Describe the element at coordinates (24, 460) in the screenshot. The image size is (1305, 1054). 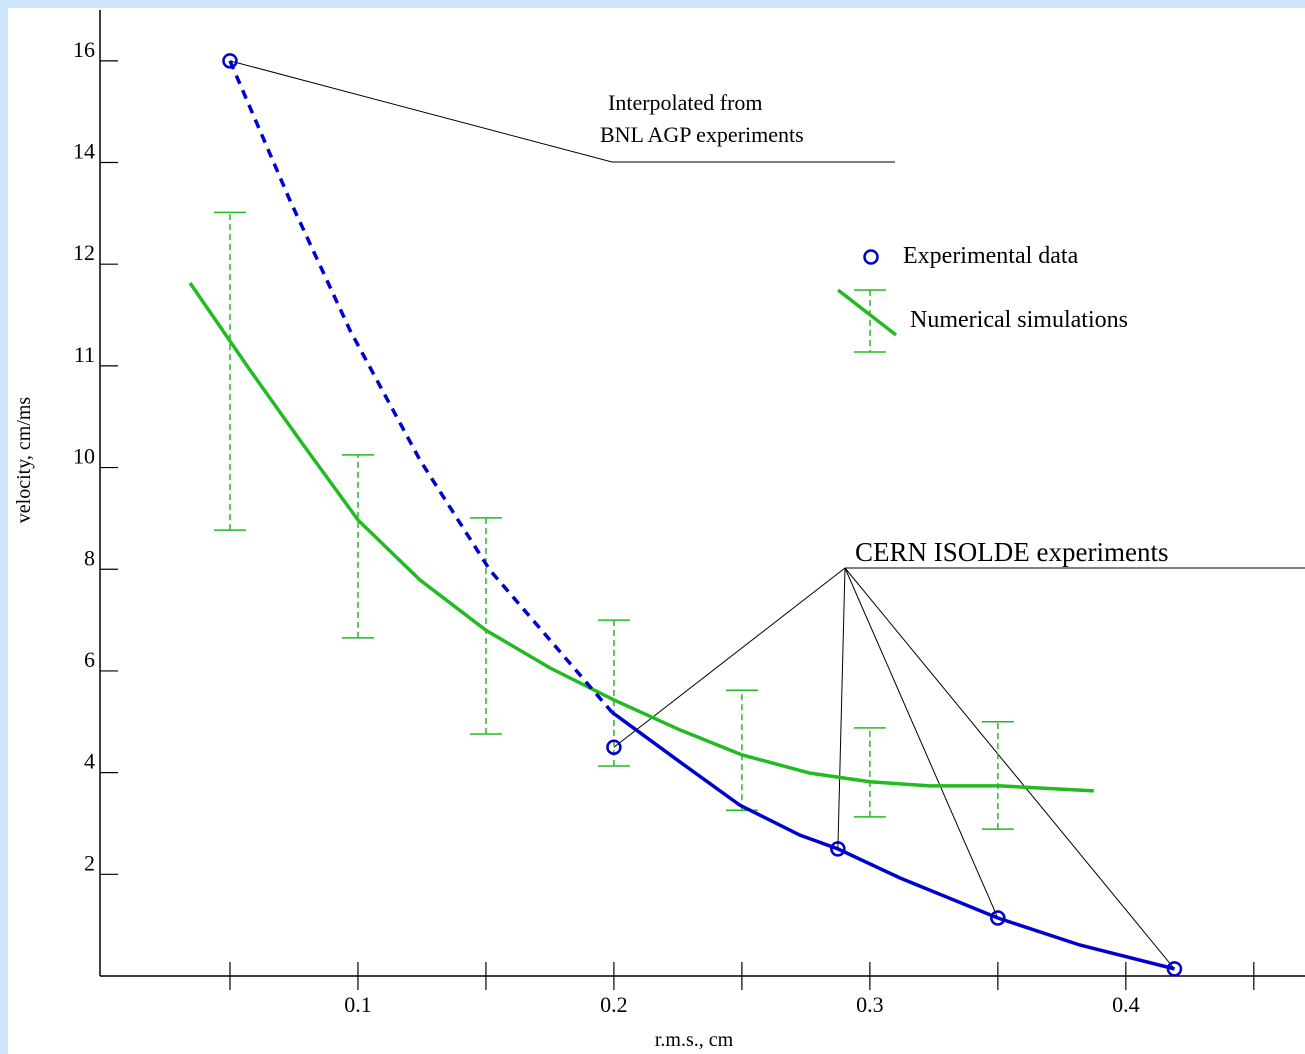
I see `y-axis-label: velocity, cm/ms` at that location.